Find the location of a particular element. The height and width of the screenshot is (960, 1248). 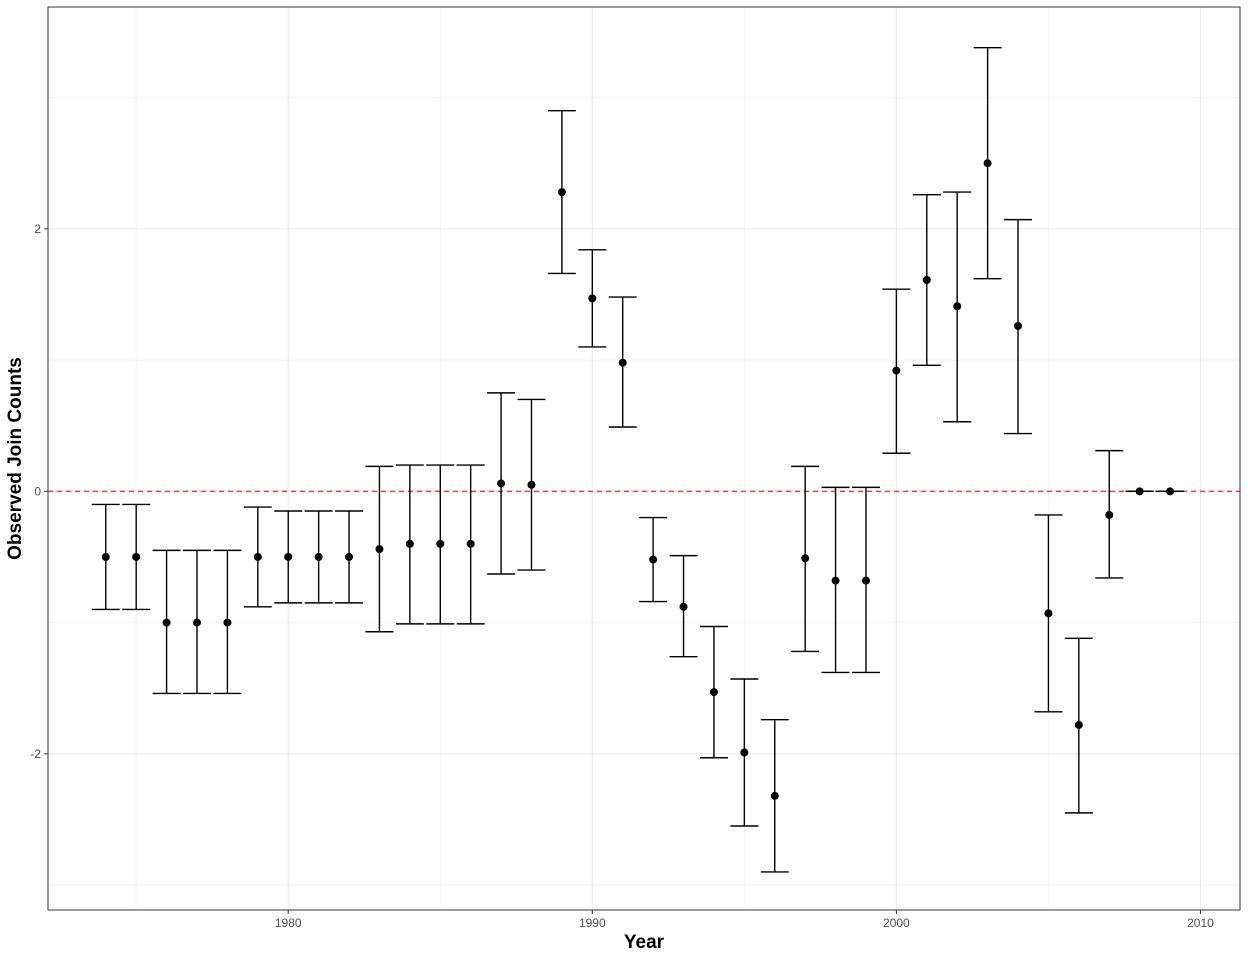

y-tick-label: -2 is located at coordinates (35, 754).